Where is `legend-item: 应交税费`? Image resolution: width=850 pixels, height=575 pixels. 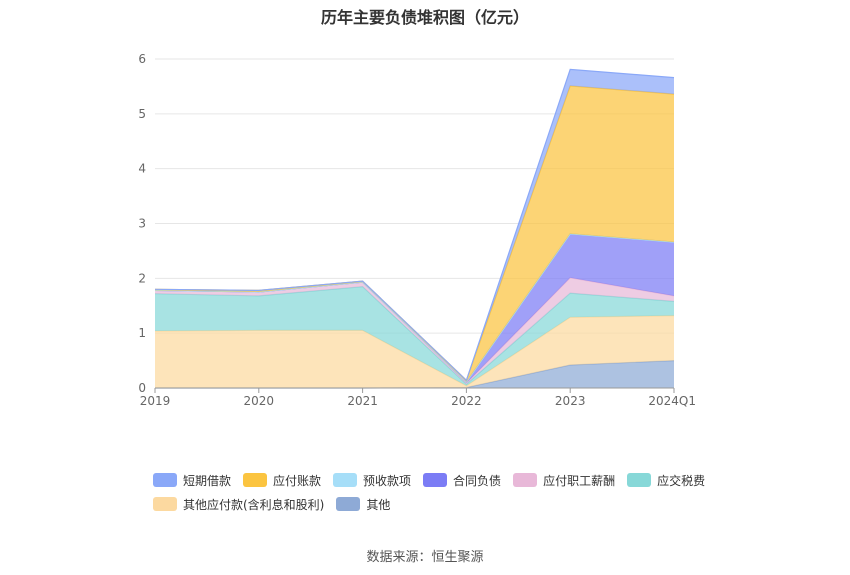
legend-item: 应交税费 is located at coordinates (666, 480).